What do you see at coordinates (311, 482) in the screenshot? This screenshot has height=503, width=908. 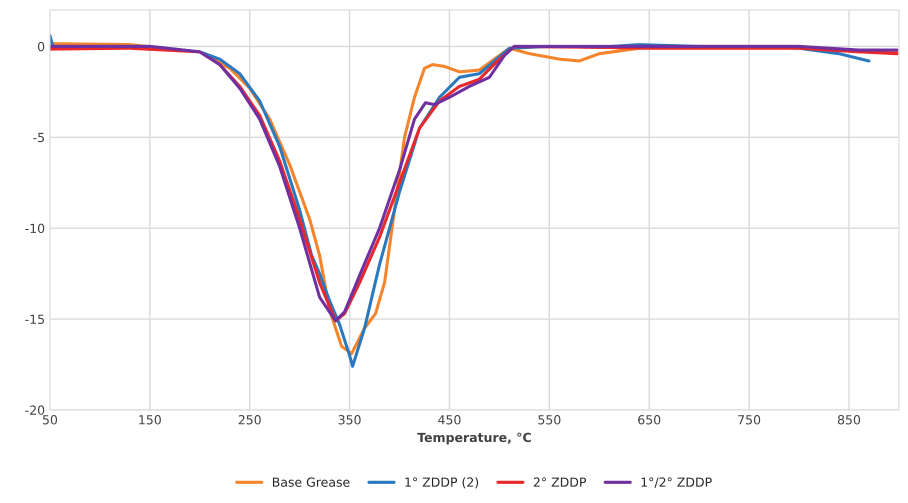 I see `legend-label: Base Grease` at bounding box center [311, 482].